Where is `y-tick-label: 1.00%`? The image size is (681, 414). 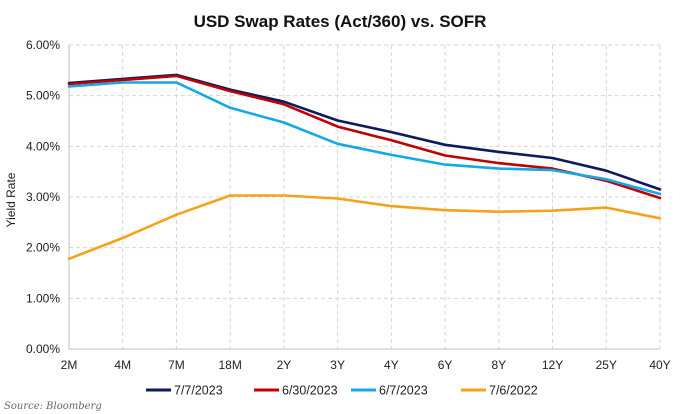
y-tick-label: 1.00% is located at coordinates (43, 298).